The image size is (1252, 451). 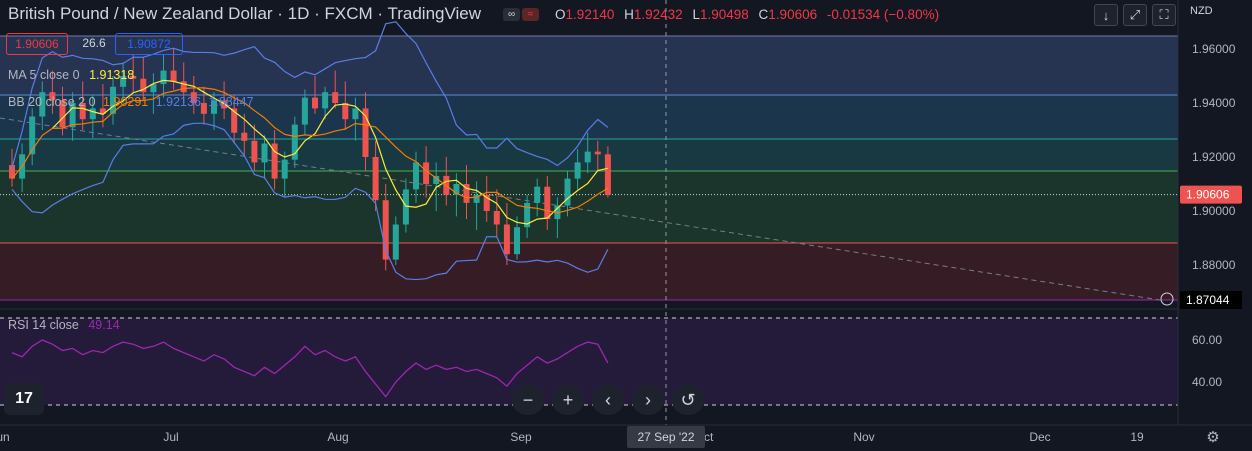 I want to click on ma-legend: MA 5 close 0 1.91318, so click(x=71, y=75).